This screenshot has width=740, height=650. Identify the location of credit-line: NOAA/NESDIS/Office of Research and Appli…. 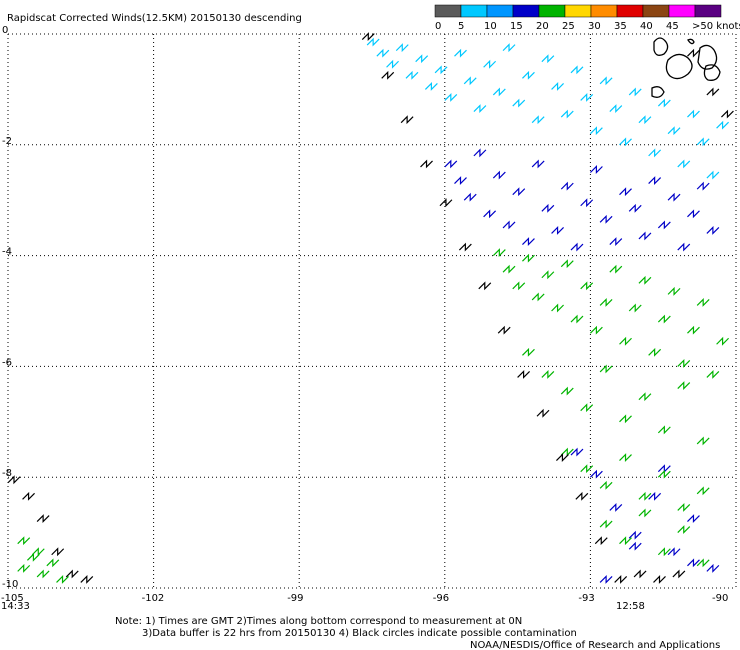
(595, 645).